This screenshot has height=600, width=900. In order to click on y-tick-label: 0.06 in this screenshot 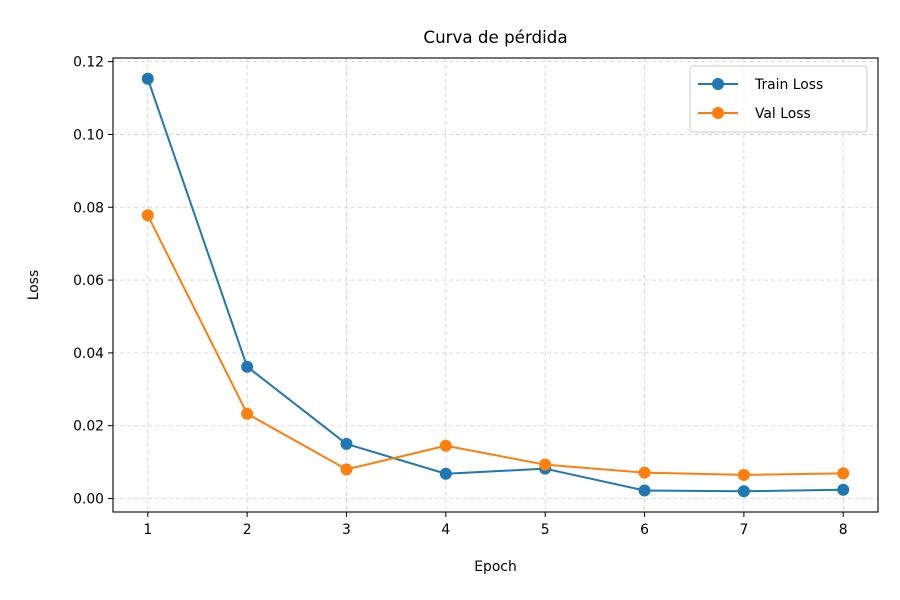, I will do `click(88, 281)`.